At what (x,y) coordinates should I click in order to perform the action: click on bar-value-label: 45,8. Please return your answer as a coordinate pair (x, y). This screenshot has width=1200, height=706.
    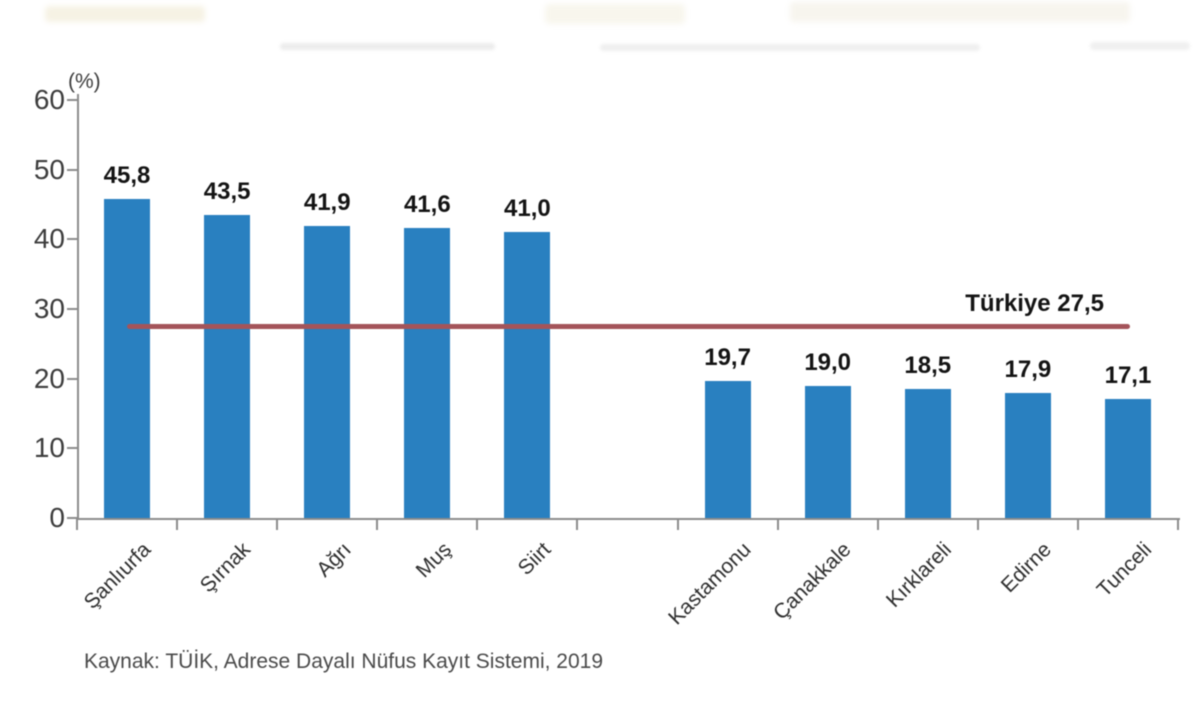
    Looking at the image, I should click on (127, 175).